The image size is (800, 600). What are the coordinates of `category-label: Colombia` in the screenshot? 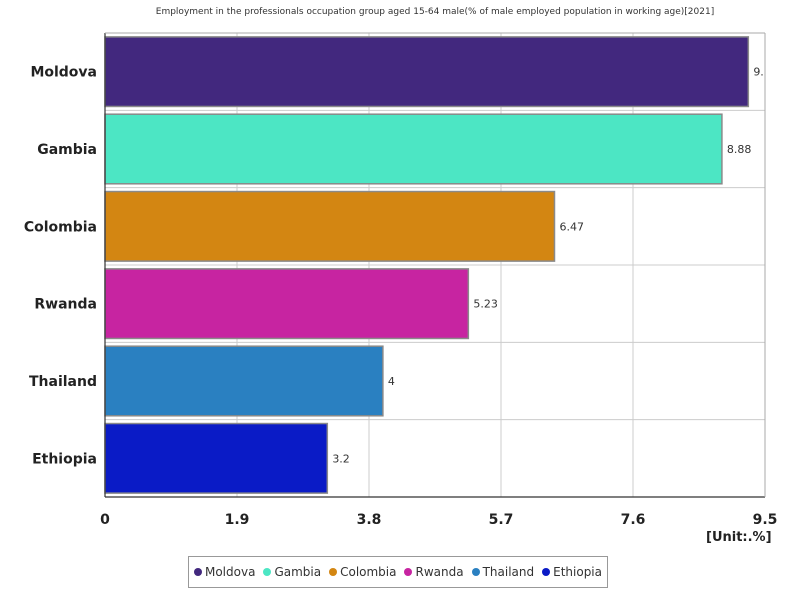 It's located at (60, 227).